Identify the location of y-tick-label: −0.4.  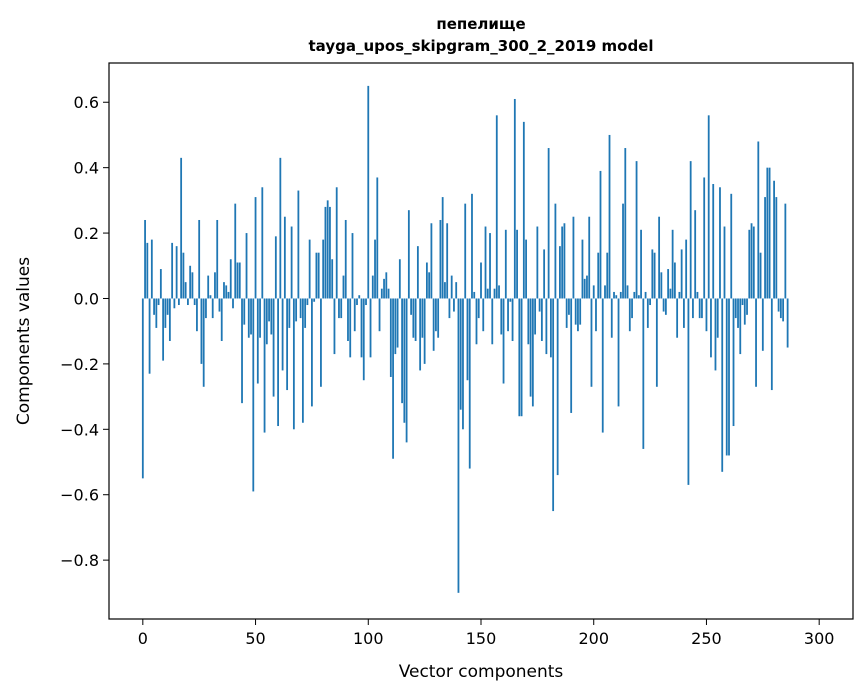
(79, 429).